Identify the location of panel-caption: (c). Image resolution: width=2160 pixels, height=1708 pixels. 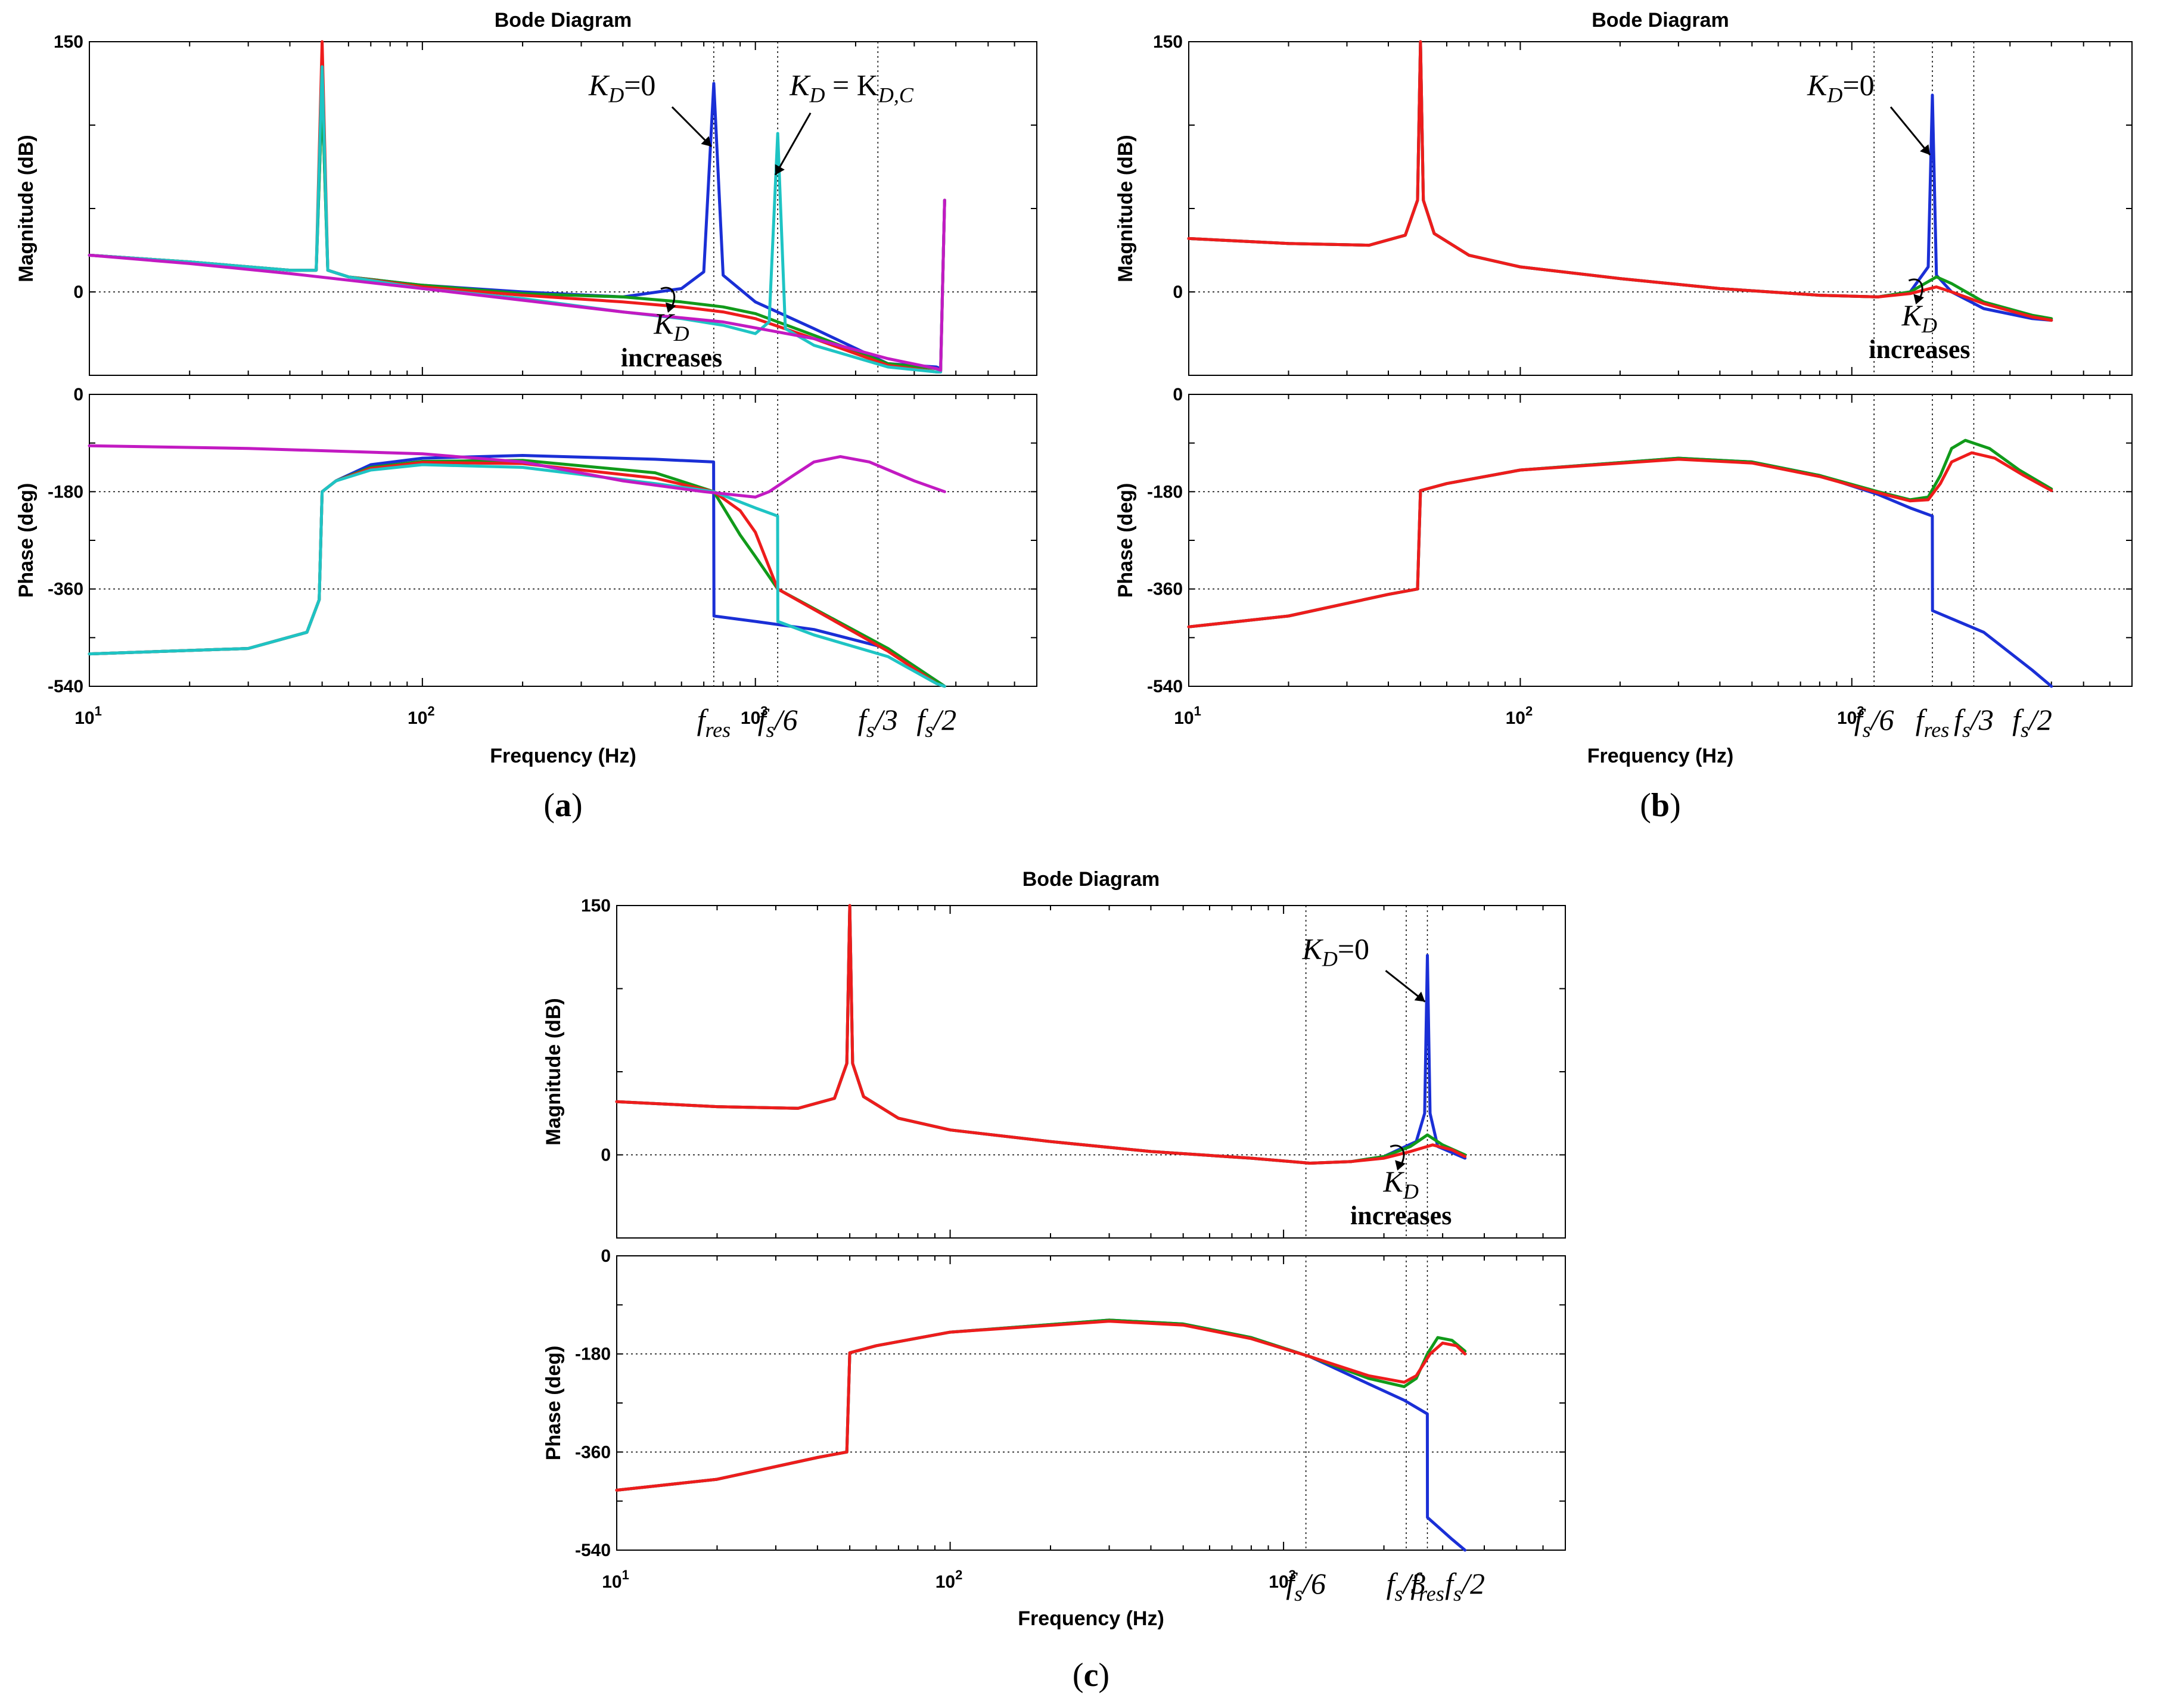
(1091, 1675).